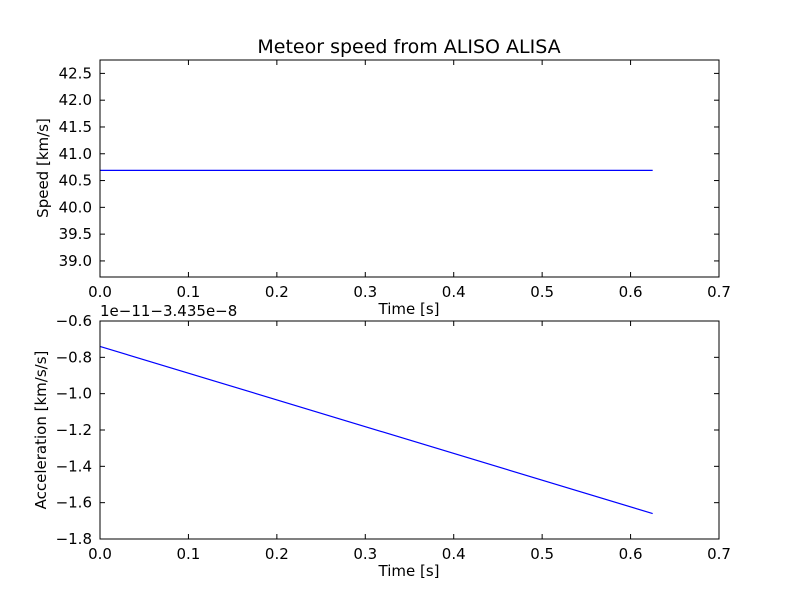 The image size is (800, 600). What do you see at coordinates (75, 154) in the screenshot?
I see `speed-chart-y-tick-label: 41.0` at bounding box center [75, 154].